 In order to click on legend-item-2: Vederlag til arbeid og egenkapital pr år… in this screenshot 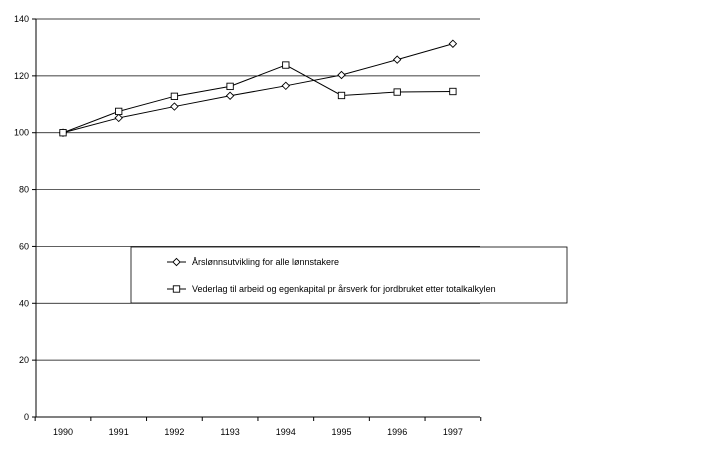, I will do `click(331, 289)`.